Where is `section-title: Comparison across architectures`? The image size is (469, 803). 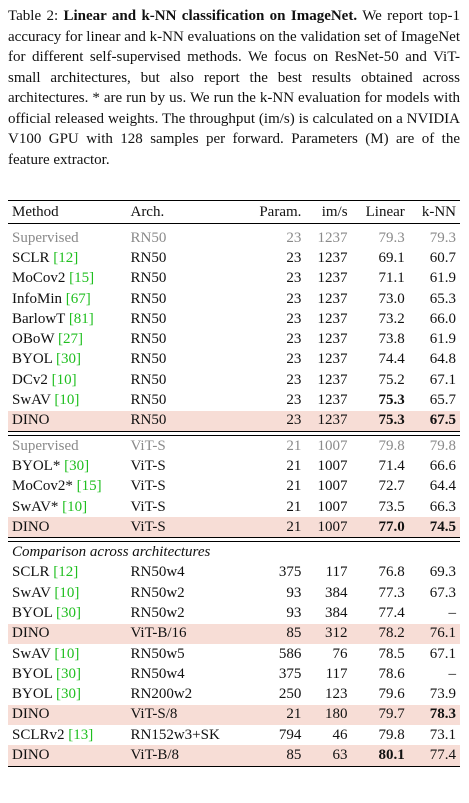
section-title: Comparison across architectures is located at coordinates (111, 552).